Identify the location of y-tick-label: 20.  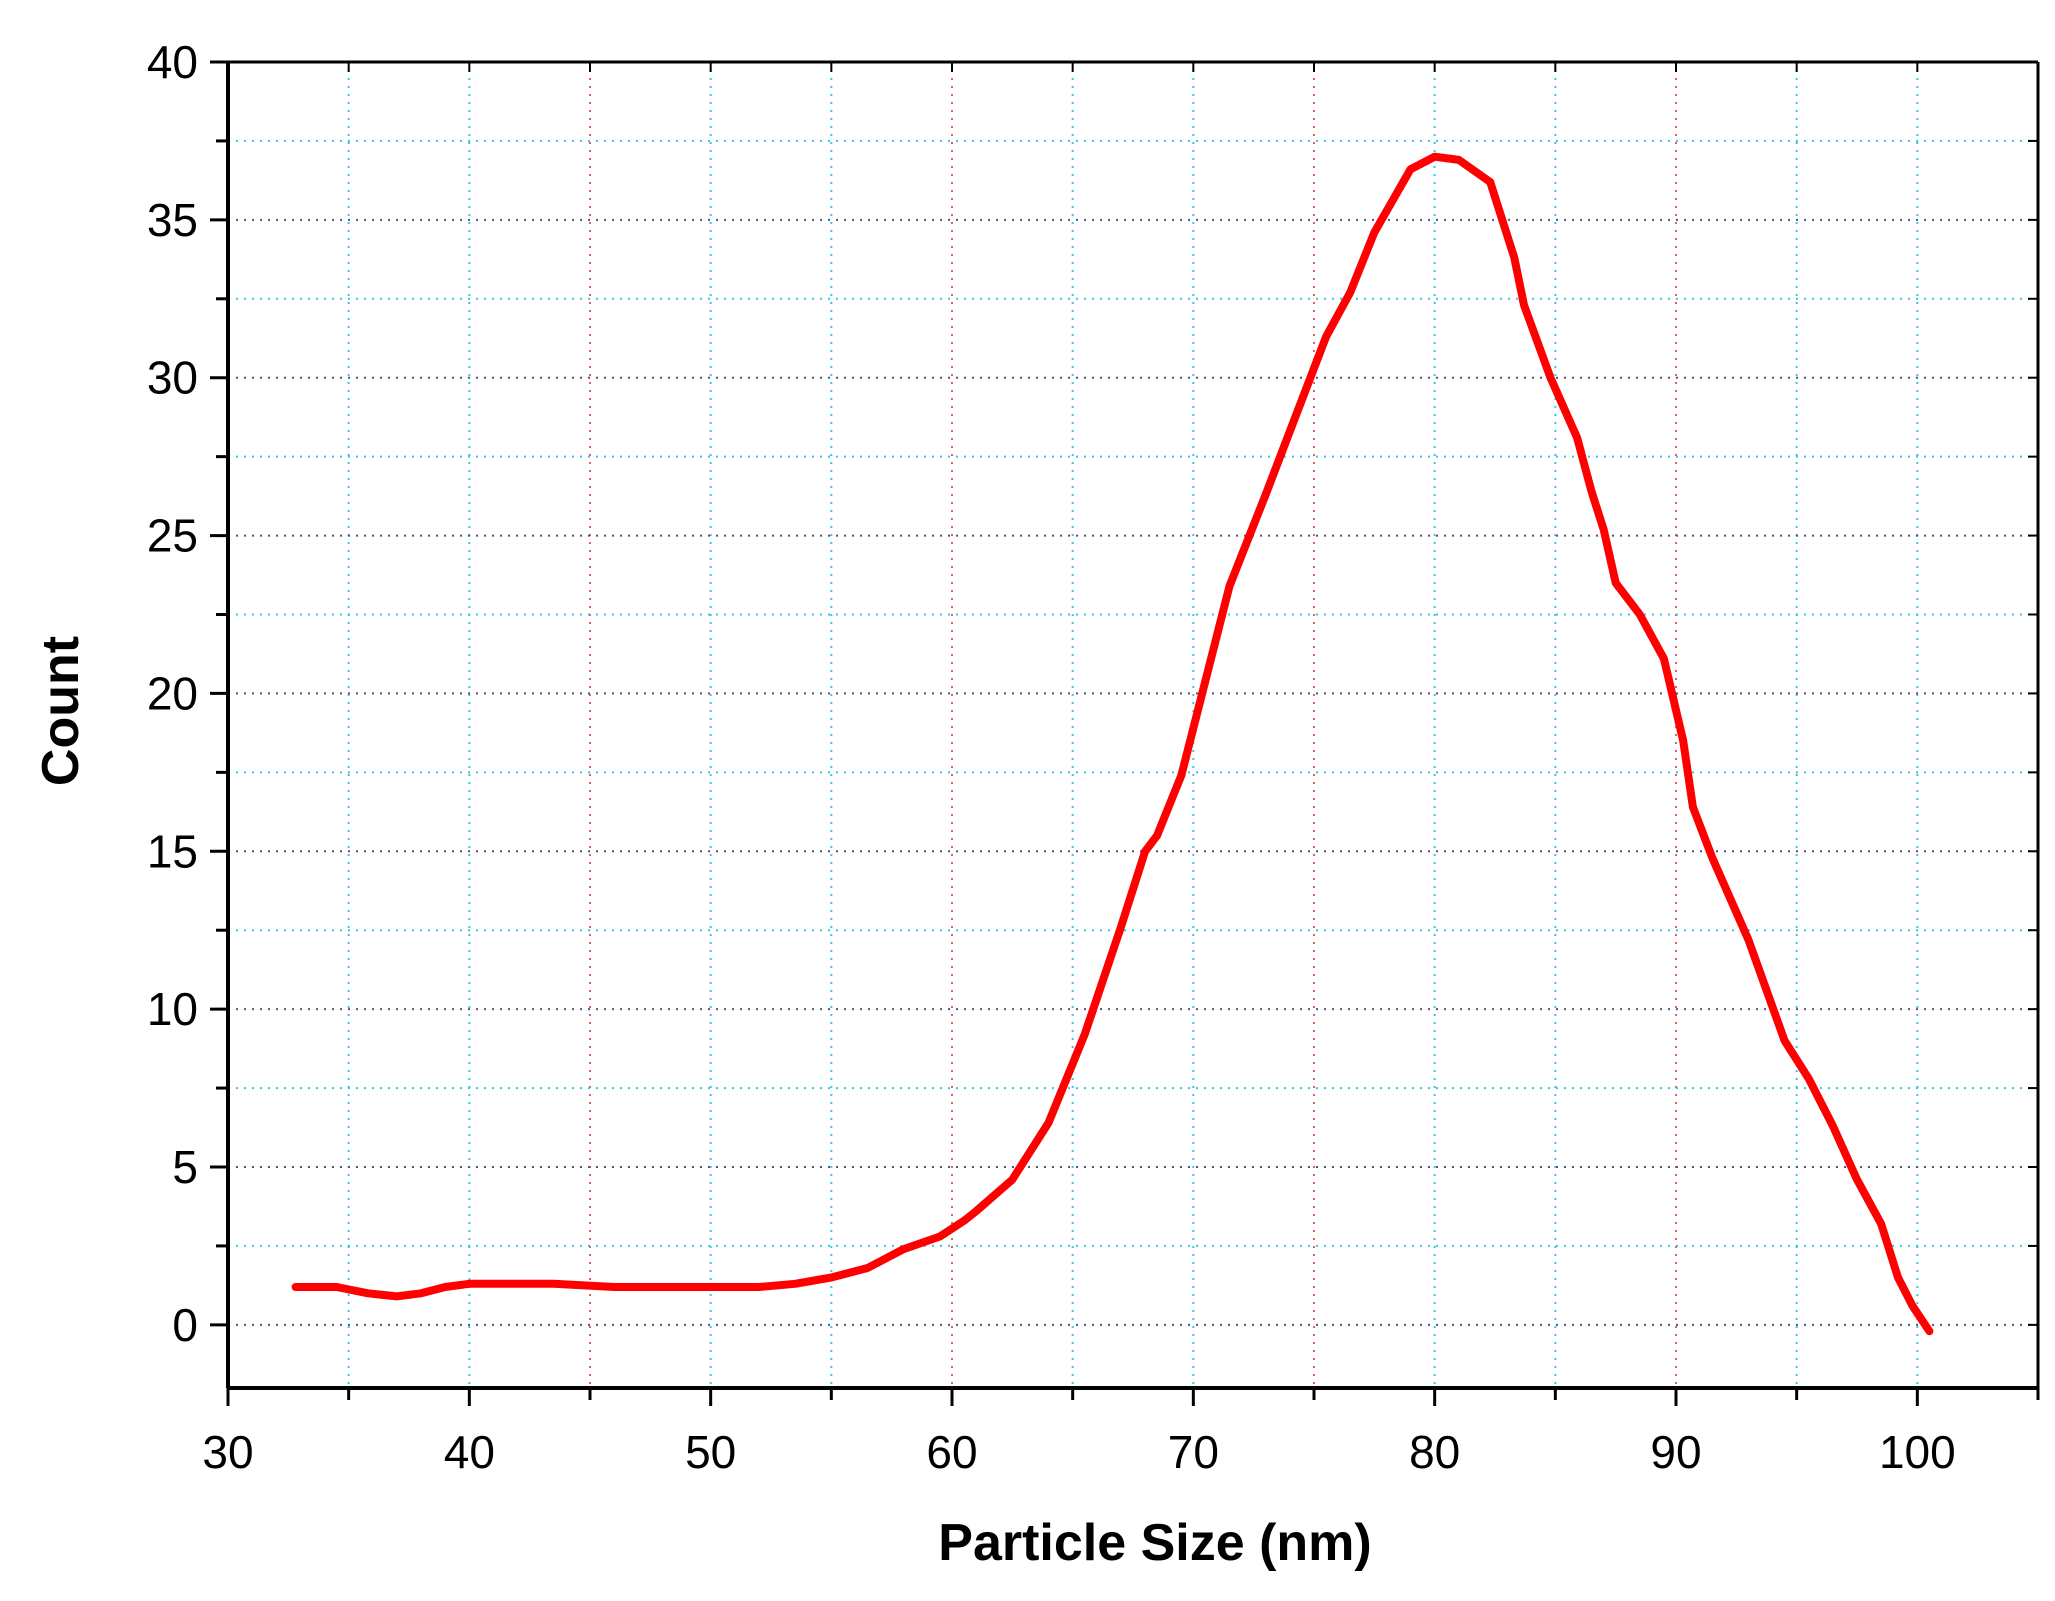
(172, 693).